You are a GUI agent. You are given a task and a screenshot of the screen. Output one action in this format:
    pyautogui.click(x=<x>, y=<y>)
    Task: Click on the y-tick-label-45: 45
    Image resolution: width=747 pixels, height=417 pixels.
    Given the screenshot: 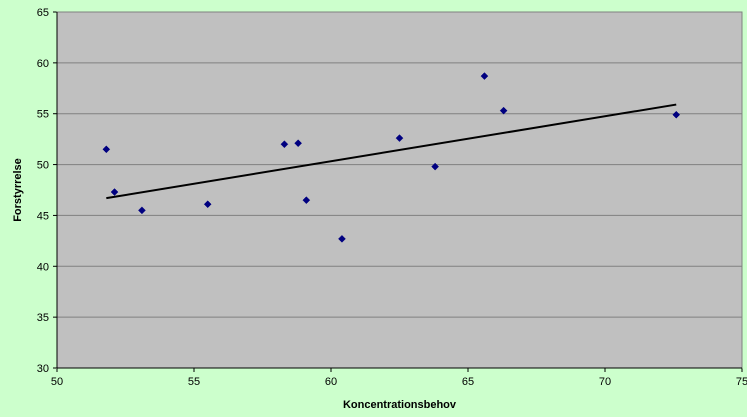 What is the action you would take?
    pyautogui.click(x=43, y=216)
    